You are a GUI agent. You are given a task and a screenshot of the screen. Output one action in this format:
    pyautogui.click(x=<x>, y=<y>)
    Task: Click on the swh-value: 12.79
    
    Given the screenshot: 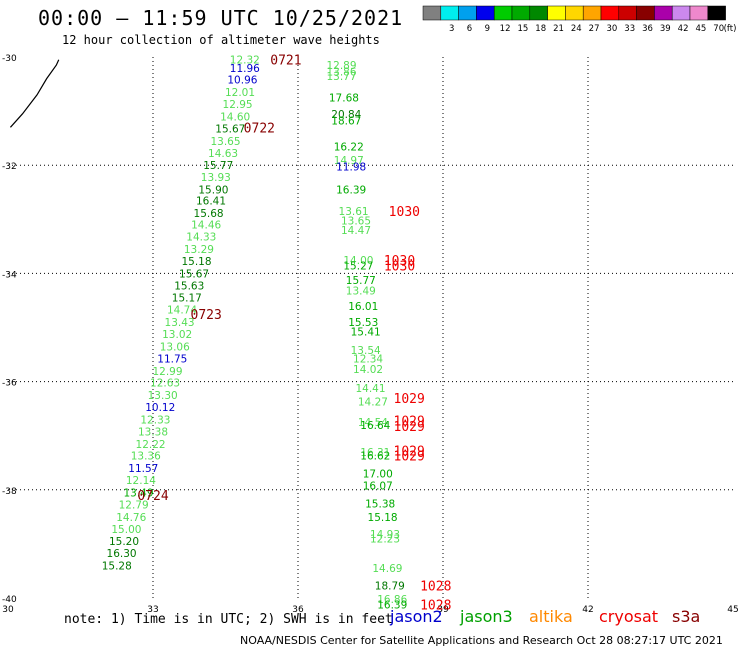 What is the action you would take?
    pyautogui.click(x=134, y=505)
    